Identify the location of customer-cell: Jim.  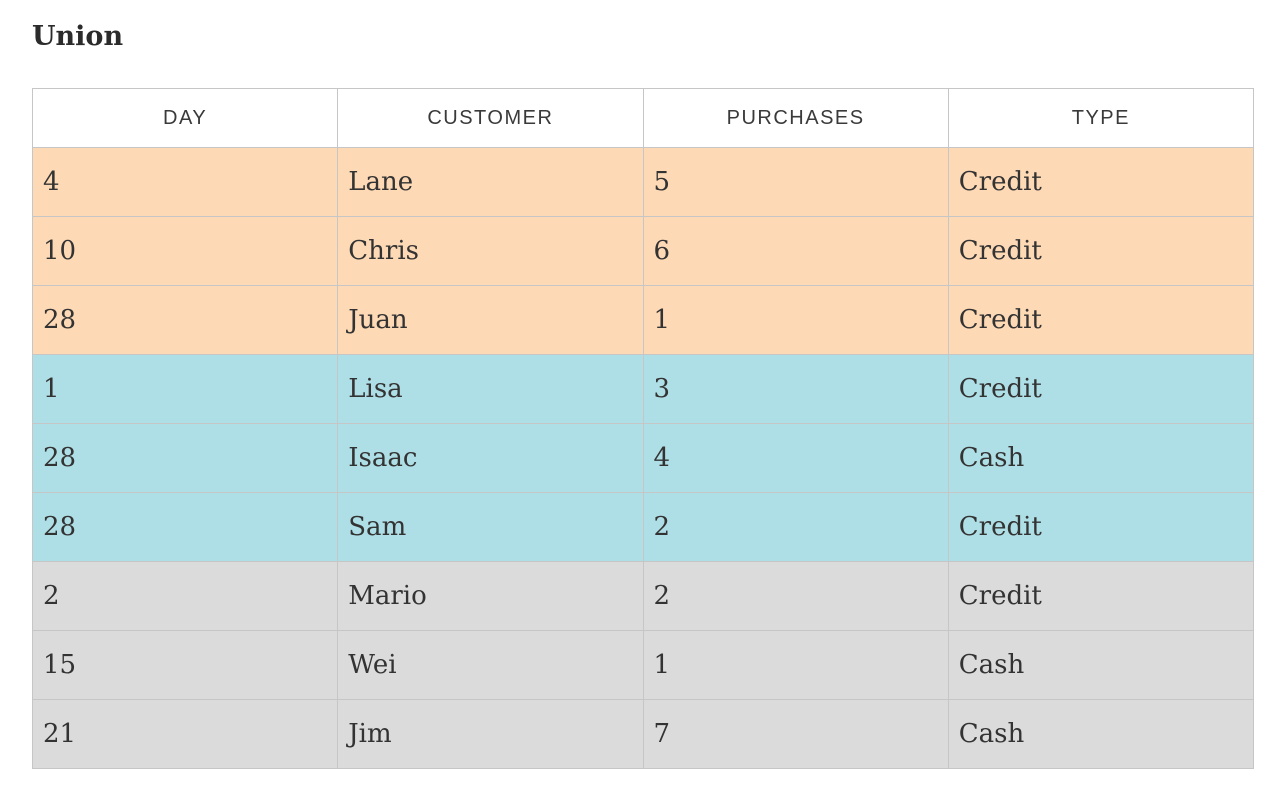
(490, 734).